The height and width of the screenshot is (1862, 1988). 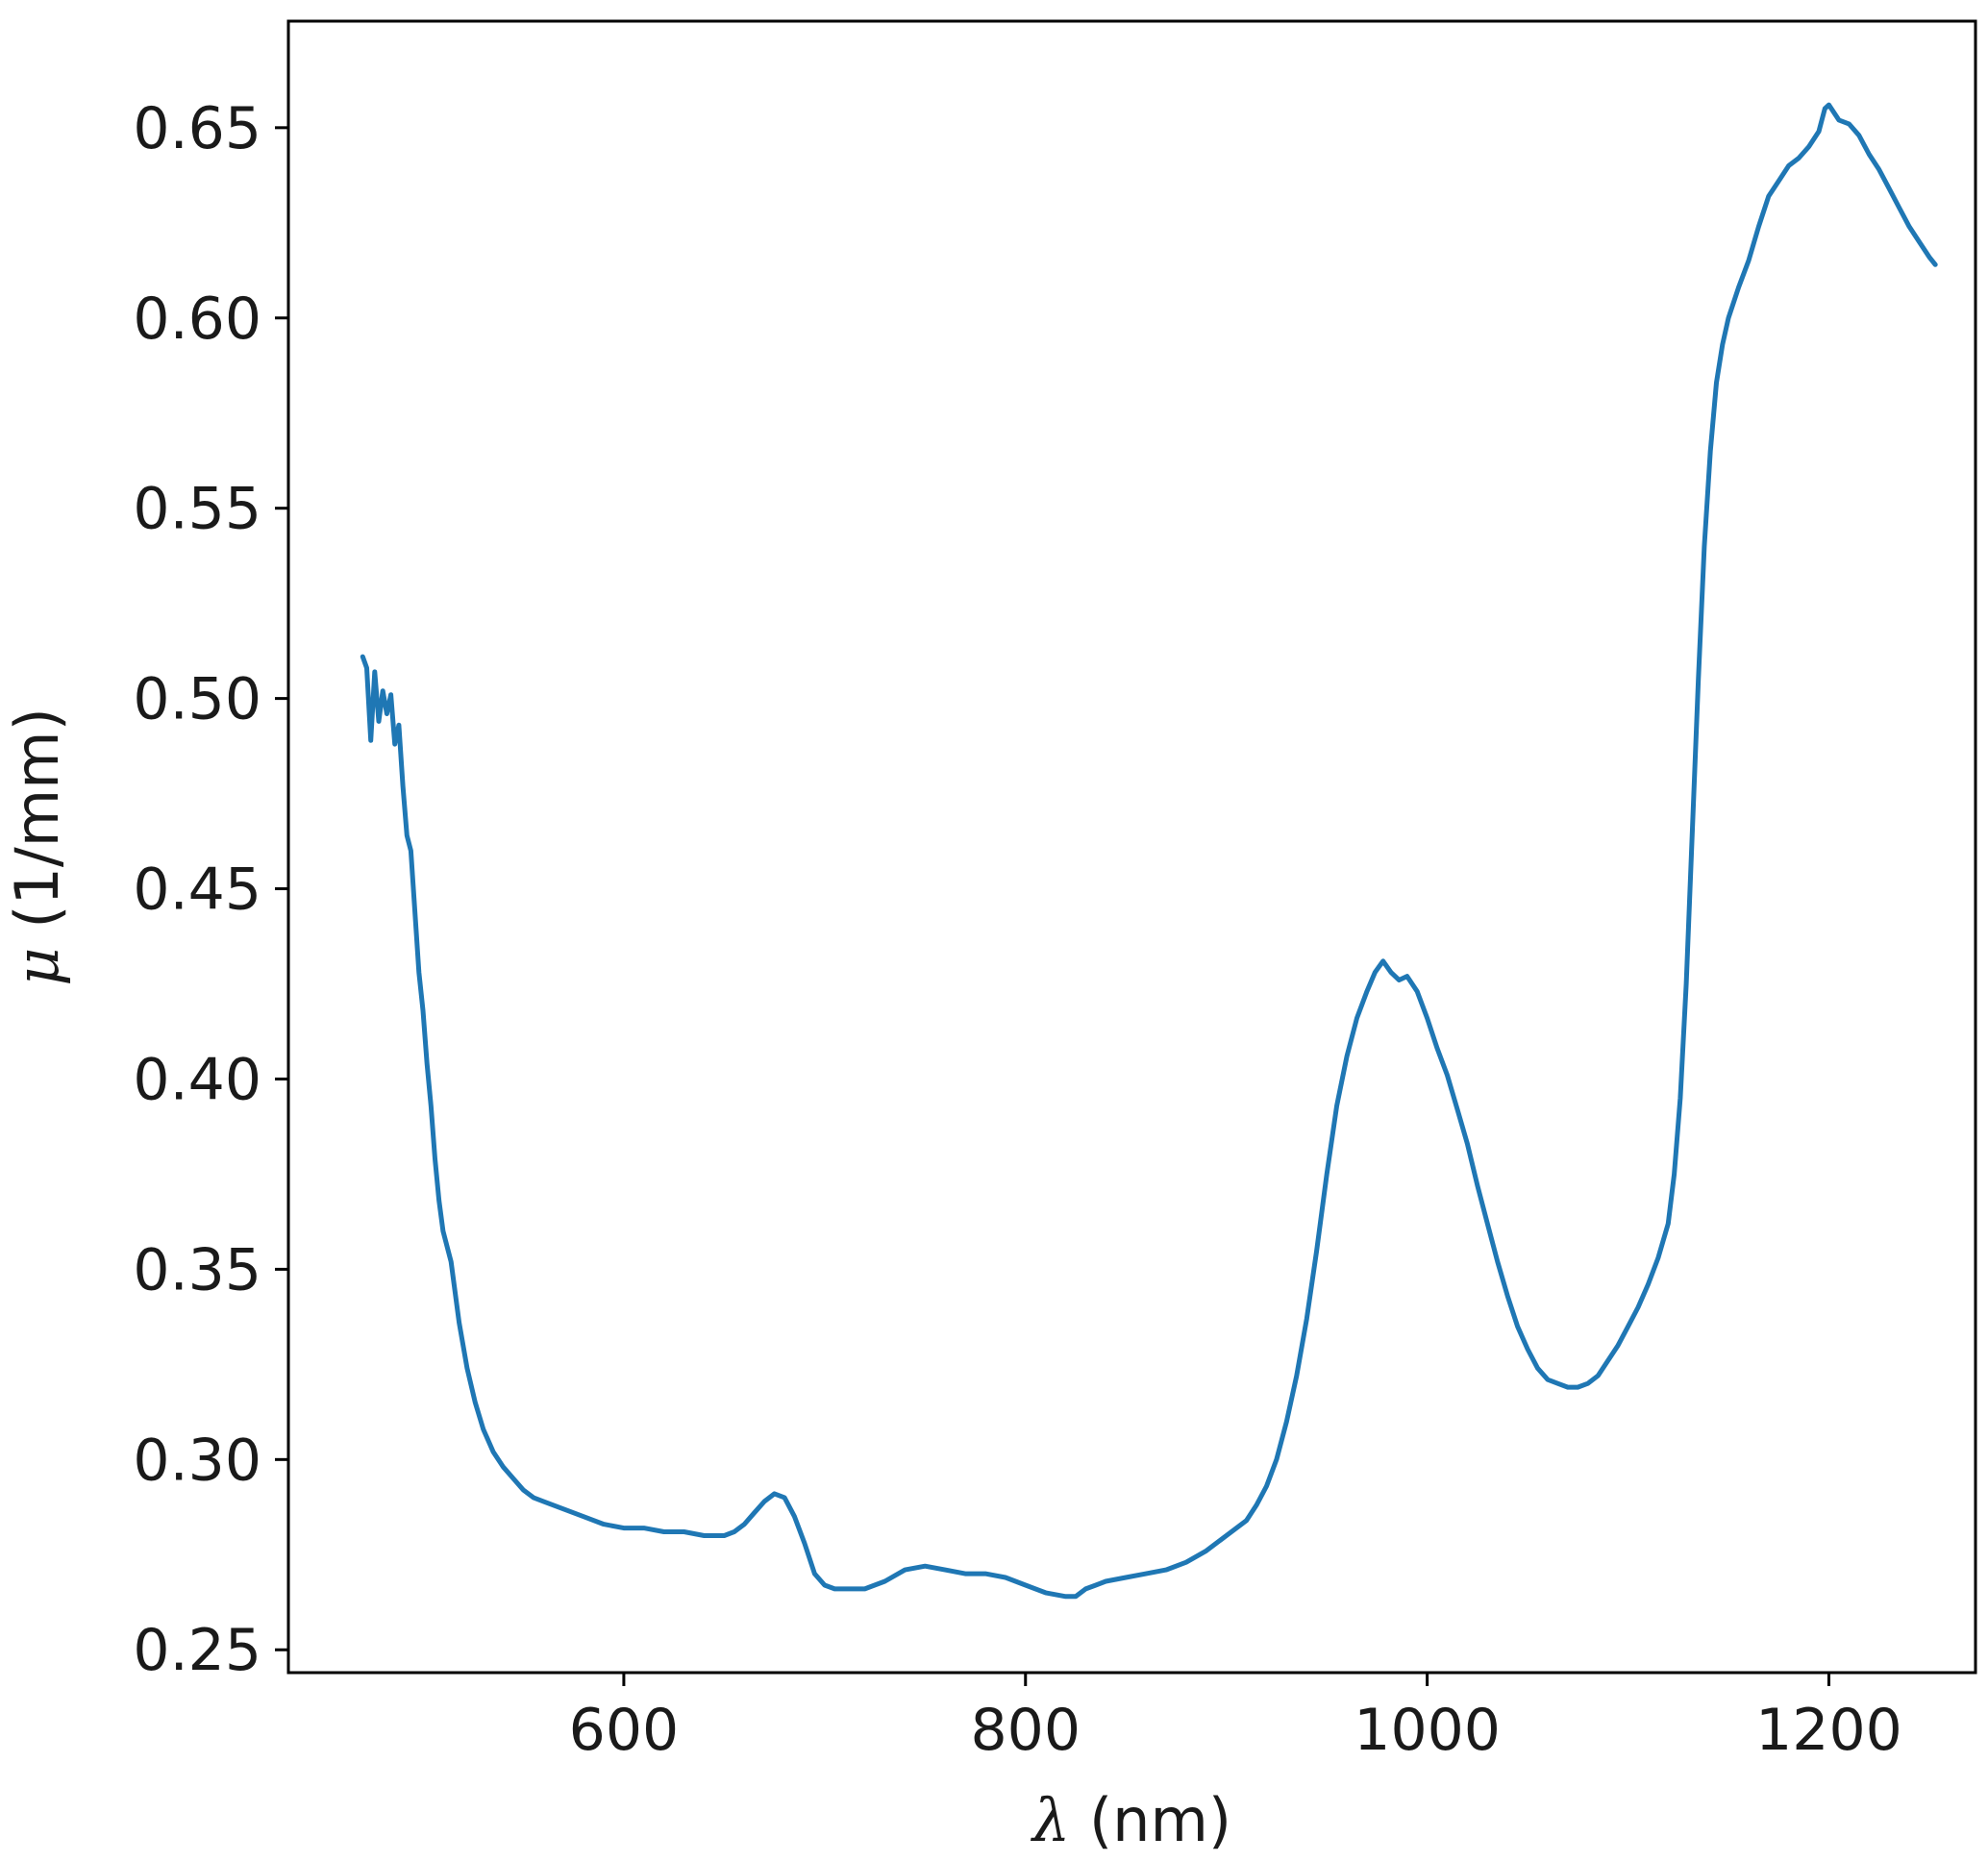 What do you see at coordinates (1026, 1730) in the screenshot?
I see `x-tick-label: 800` at bounding box center [1026, 1730].